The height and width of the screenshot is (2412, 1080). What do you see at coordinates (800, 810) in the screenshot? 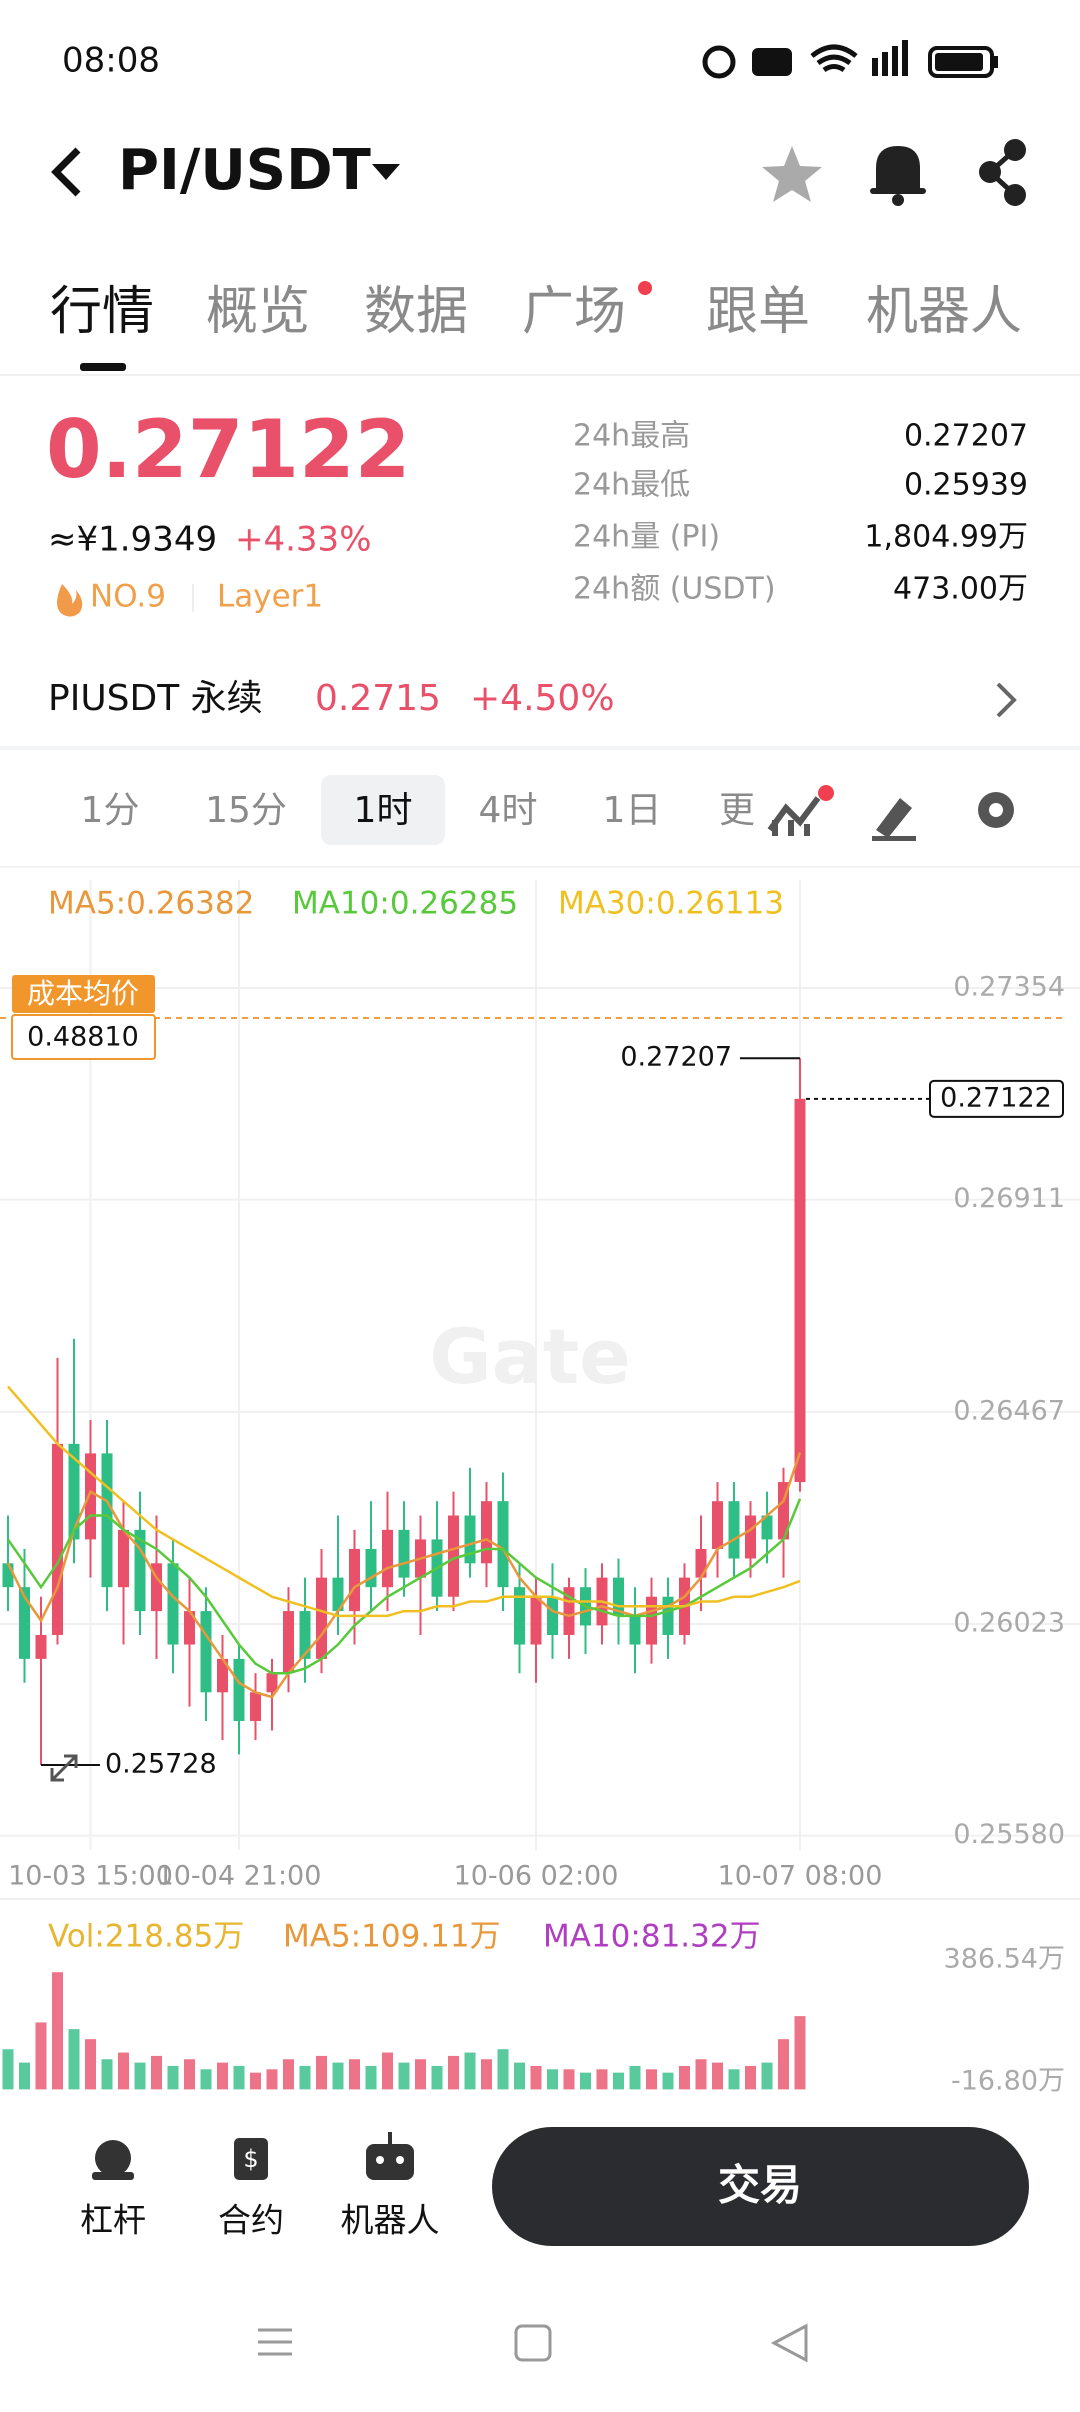
I see `indicator-button` at bounding box center [800, 810].